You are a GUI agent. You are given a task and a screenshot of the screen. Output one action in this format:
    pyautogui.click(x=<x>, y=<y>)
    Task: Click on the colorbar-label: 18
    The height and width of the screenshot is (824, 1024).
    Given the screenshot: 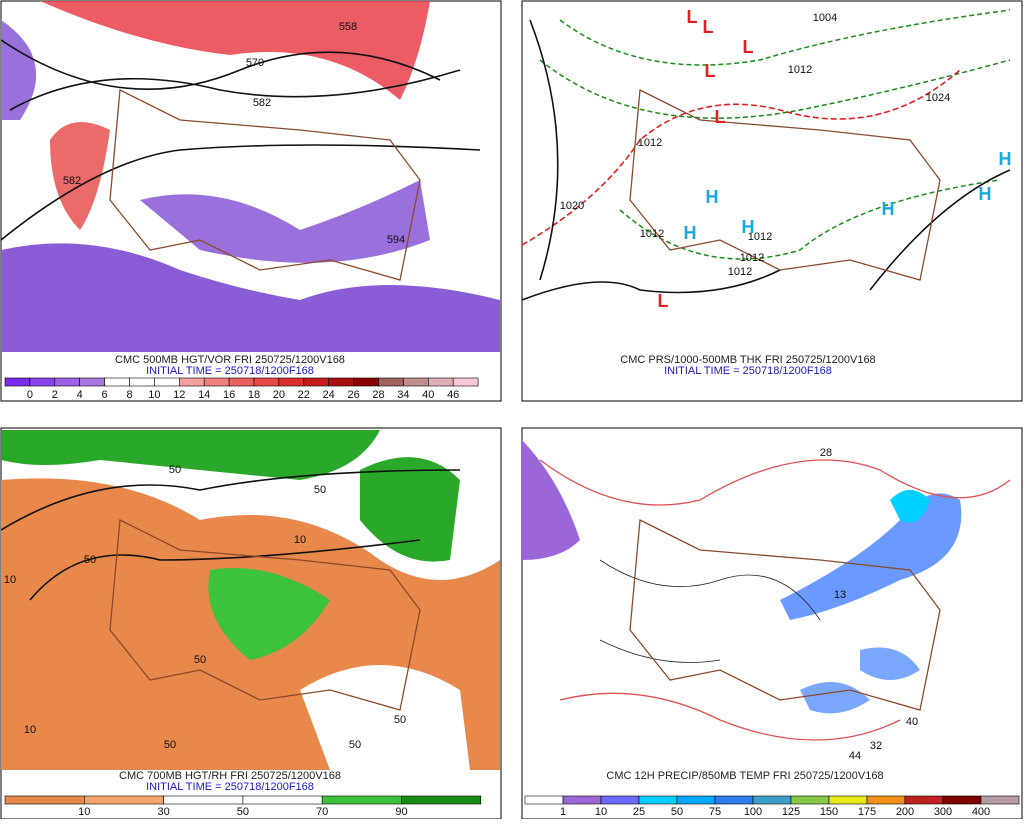 What is the action you would take?
    pyautogui.click(x=254, y=395)
    